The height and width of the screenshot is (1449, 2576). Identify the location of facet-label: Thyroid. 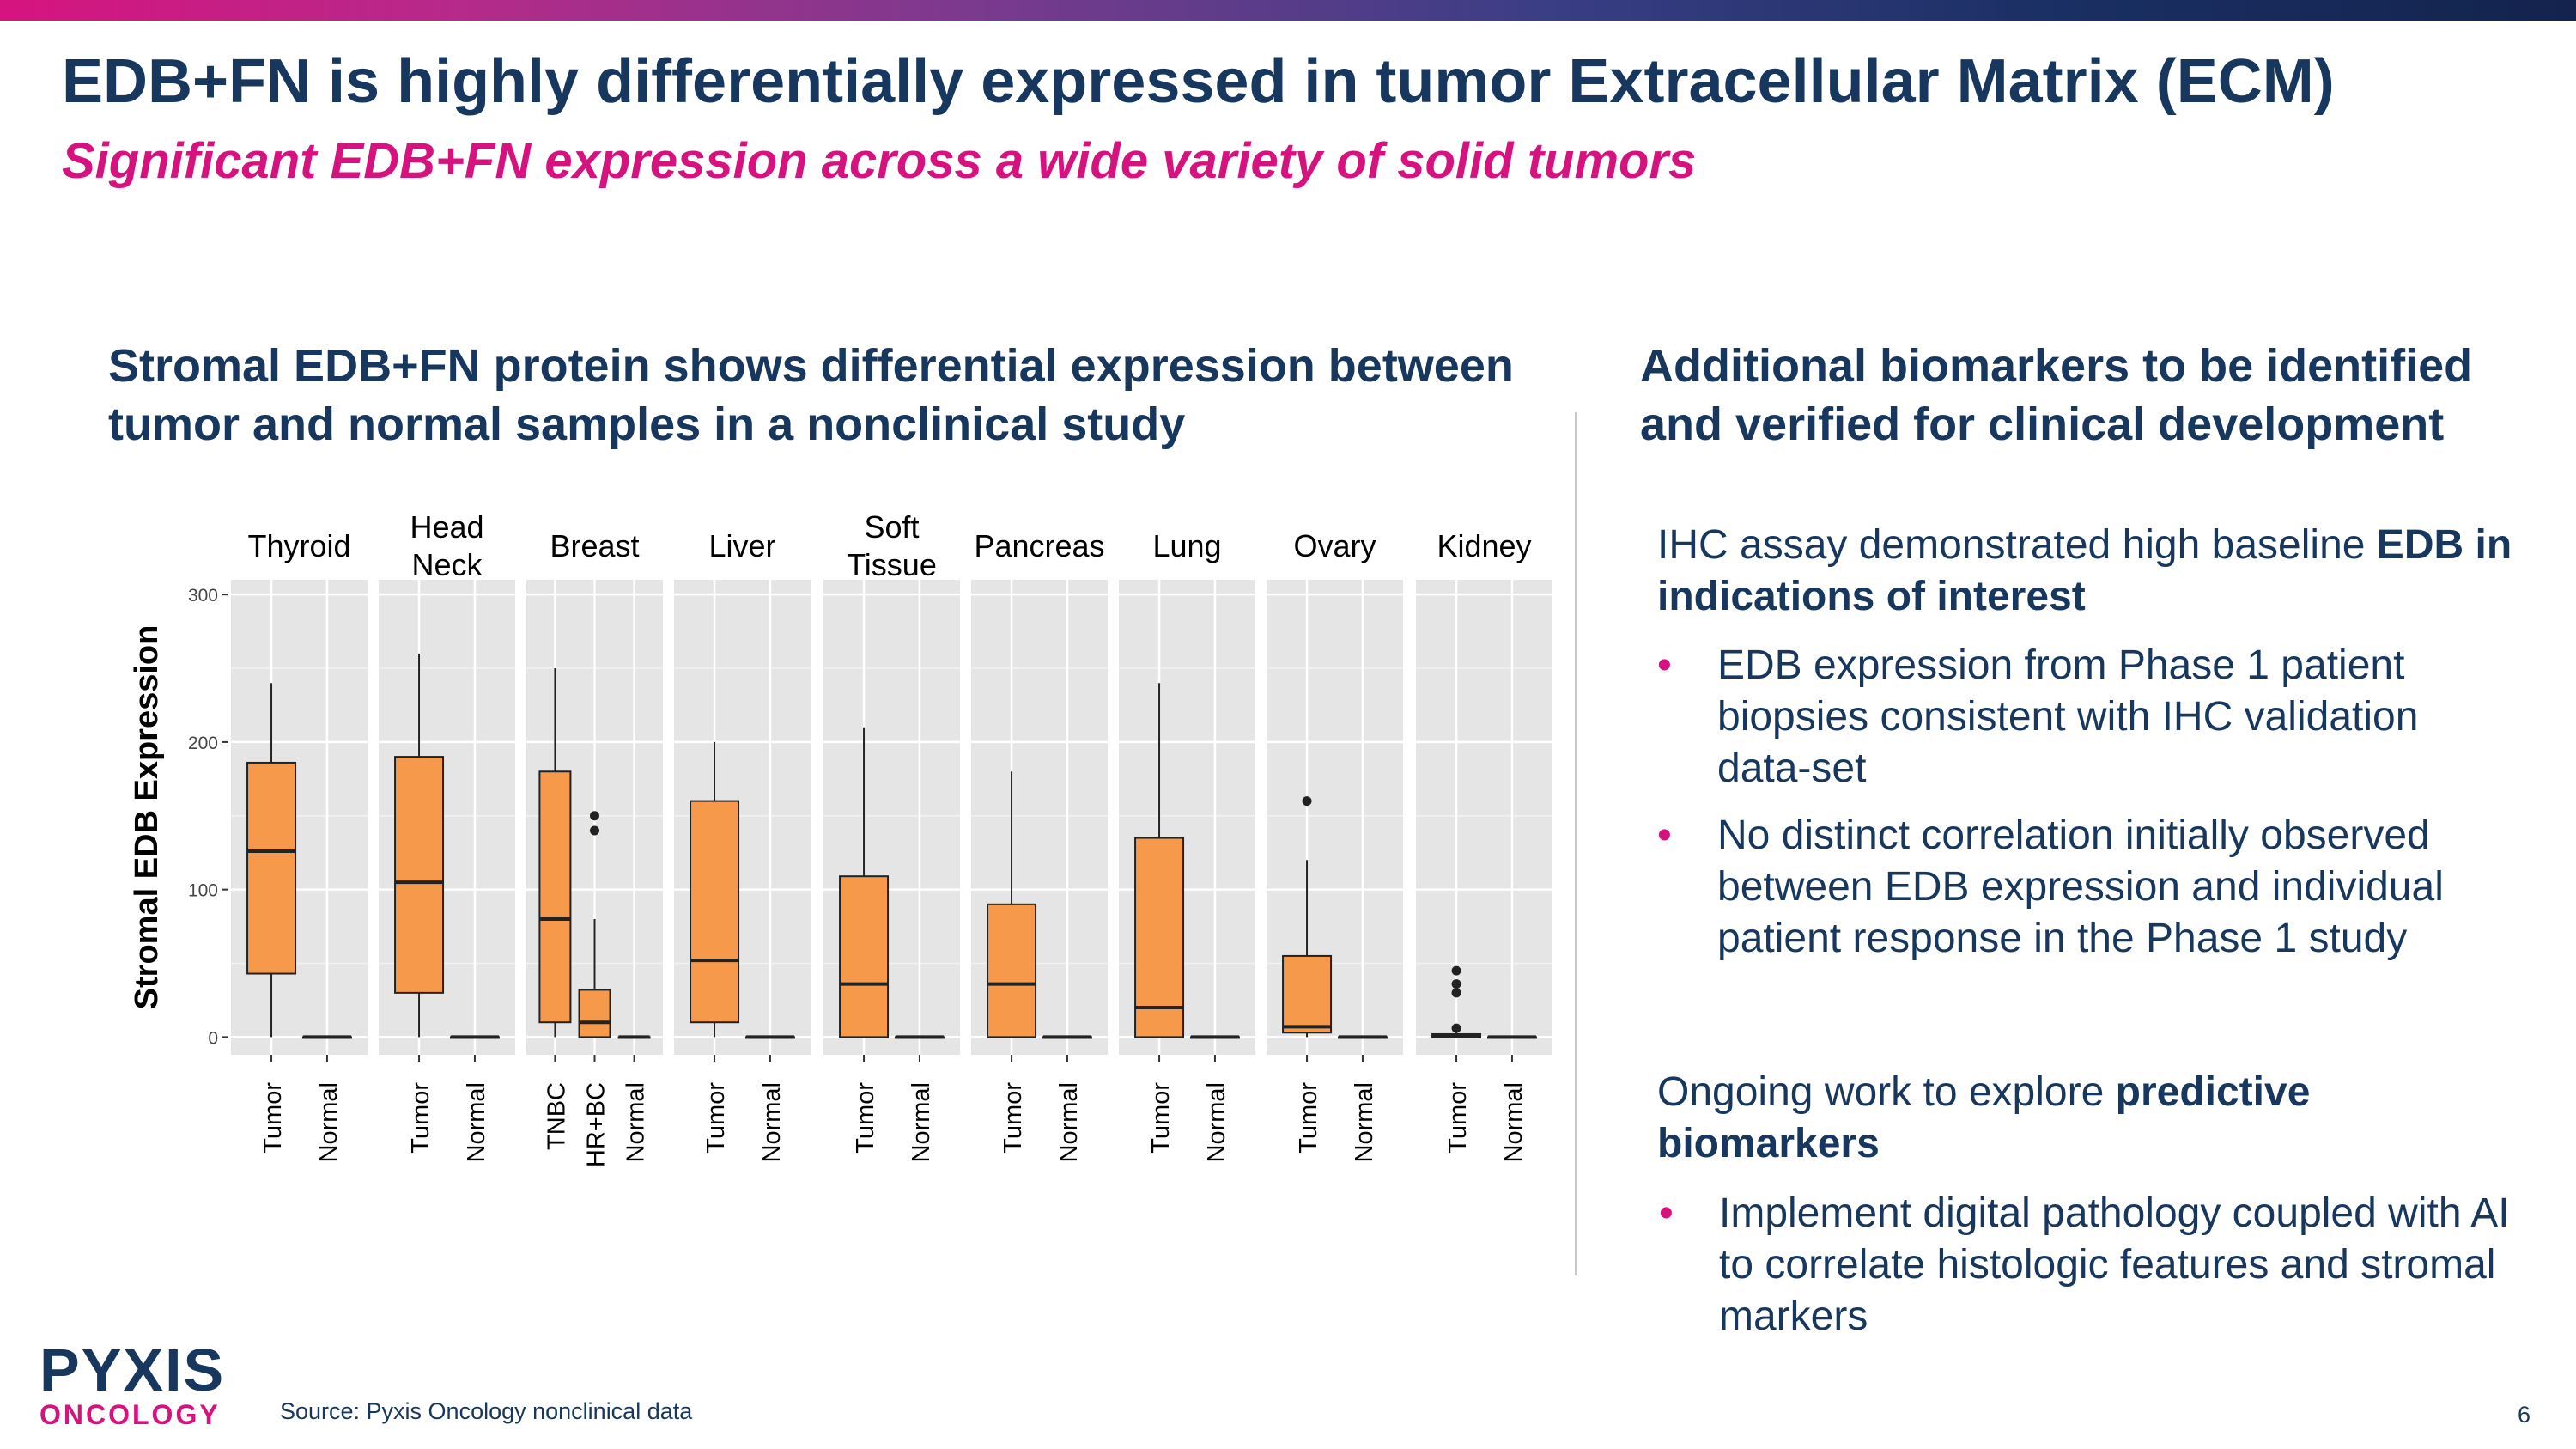
(298, 545).